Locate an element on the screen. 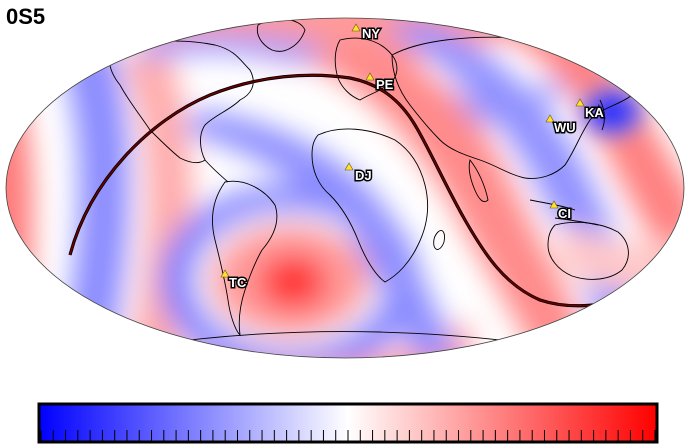  mode-title: 0S5 is located at coordinates (26, 16).